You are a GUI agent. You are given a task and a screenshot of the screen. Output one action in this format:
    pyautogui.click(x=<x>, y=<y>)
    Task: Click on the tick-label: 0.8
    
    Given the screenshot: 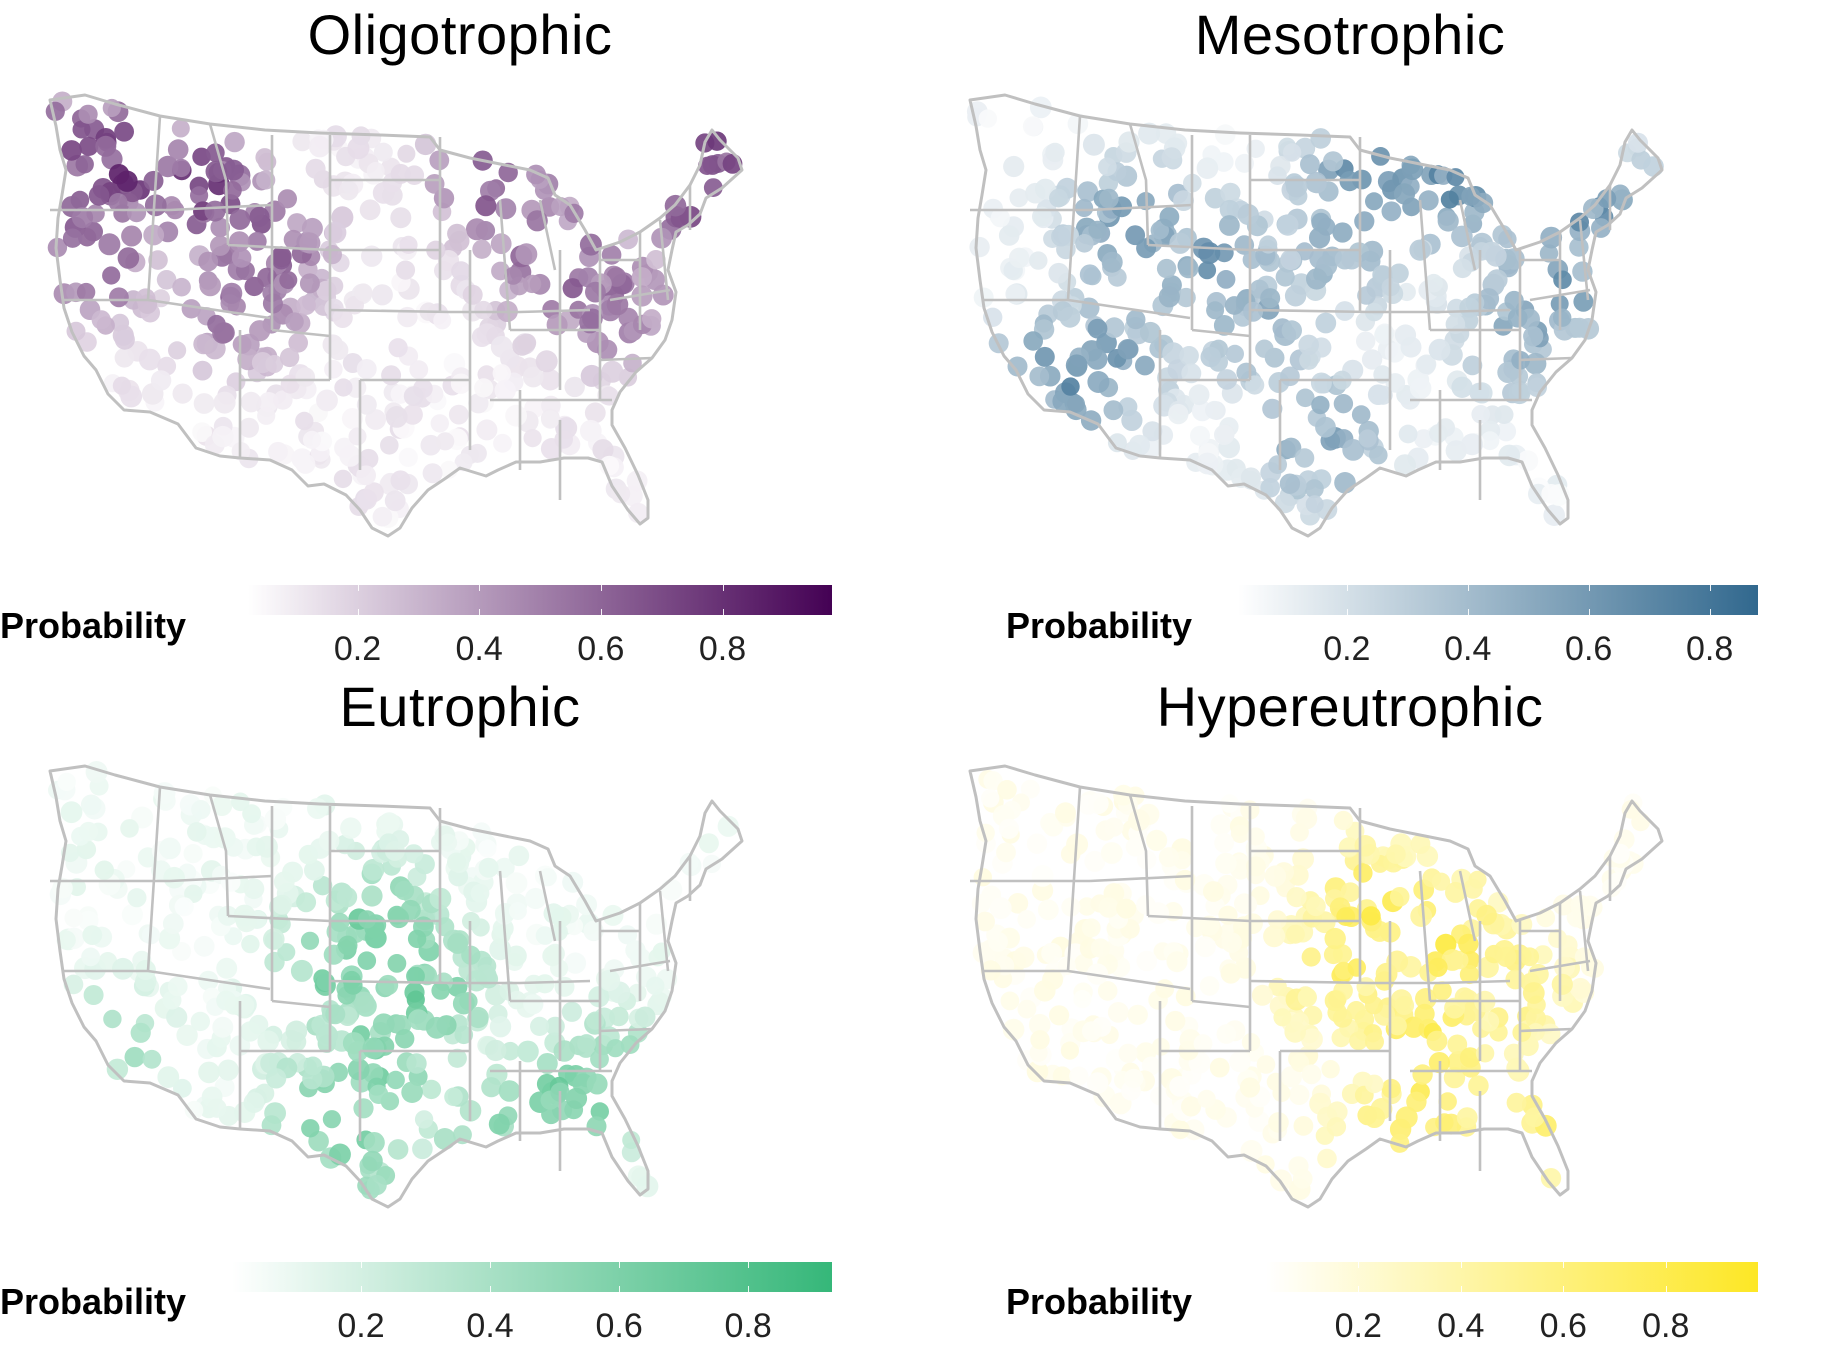 What is the action you would take?
    pyautogui.click(x=1666, y=1326)
    